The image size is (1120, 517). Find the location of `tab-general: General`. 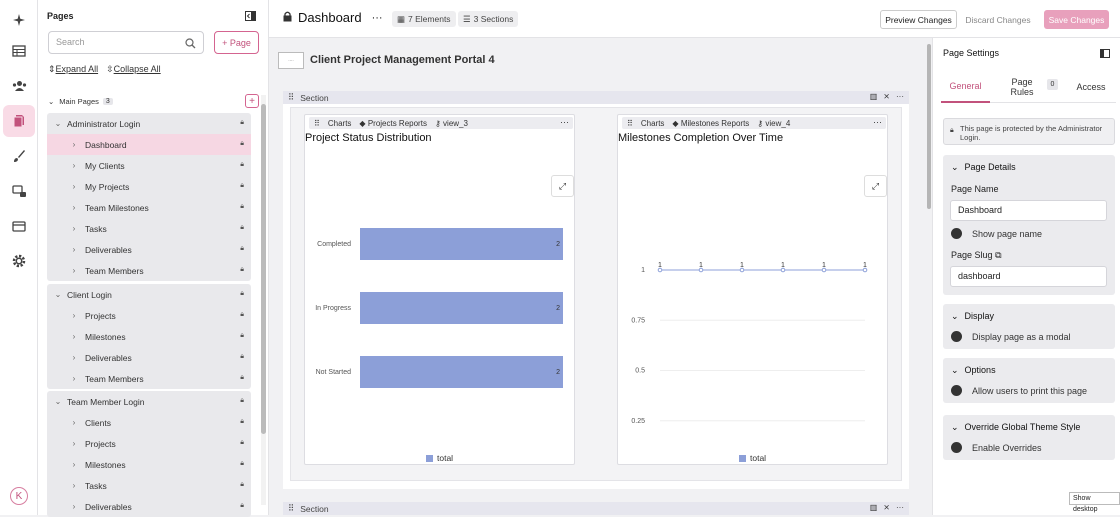

tab-general: General is located at coordinates (965, 87).